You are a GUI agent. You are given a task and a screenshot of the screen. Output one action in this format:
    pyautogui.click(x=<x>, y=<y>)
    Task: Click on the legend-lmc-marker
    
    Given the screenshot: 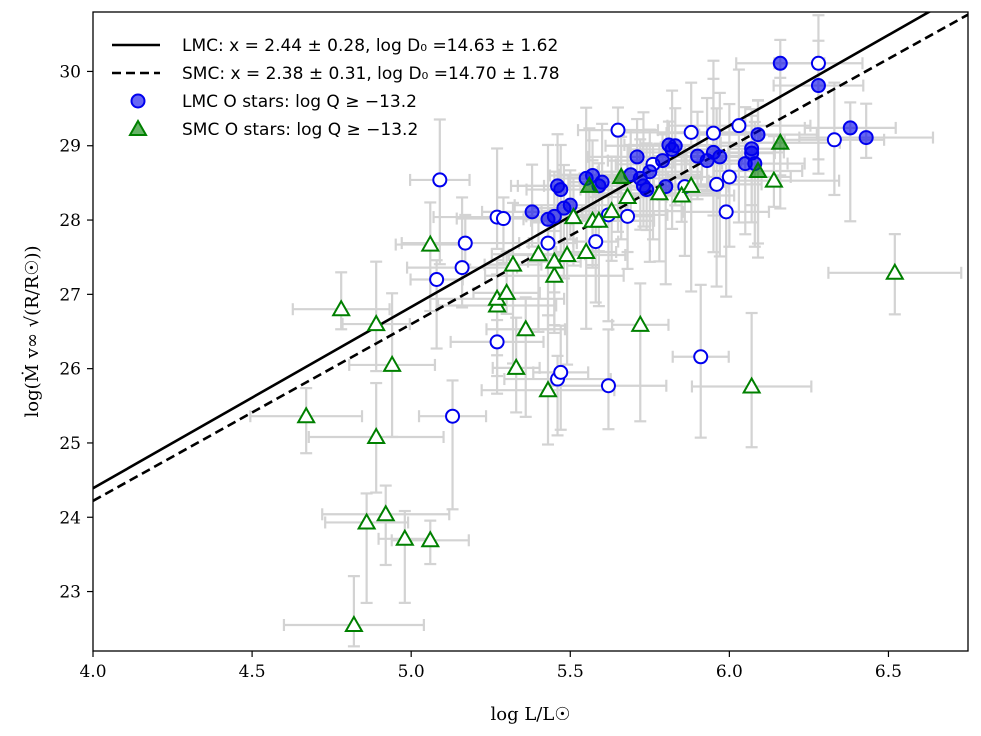 What is the action you would take?
    pyautogui.click(x=138, y=101)
    